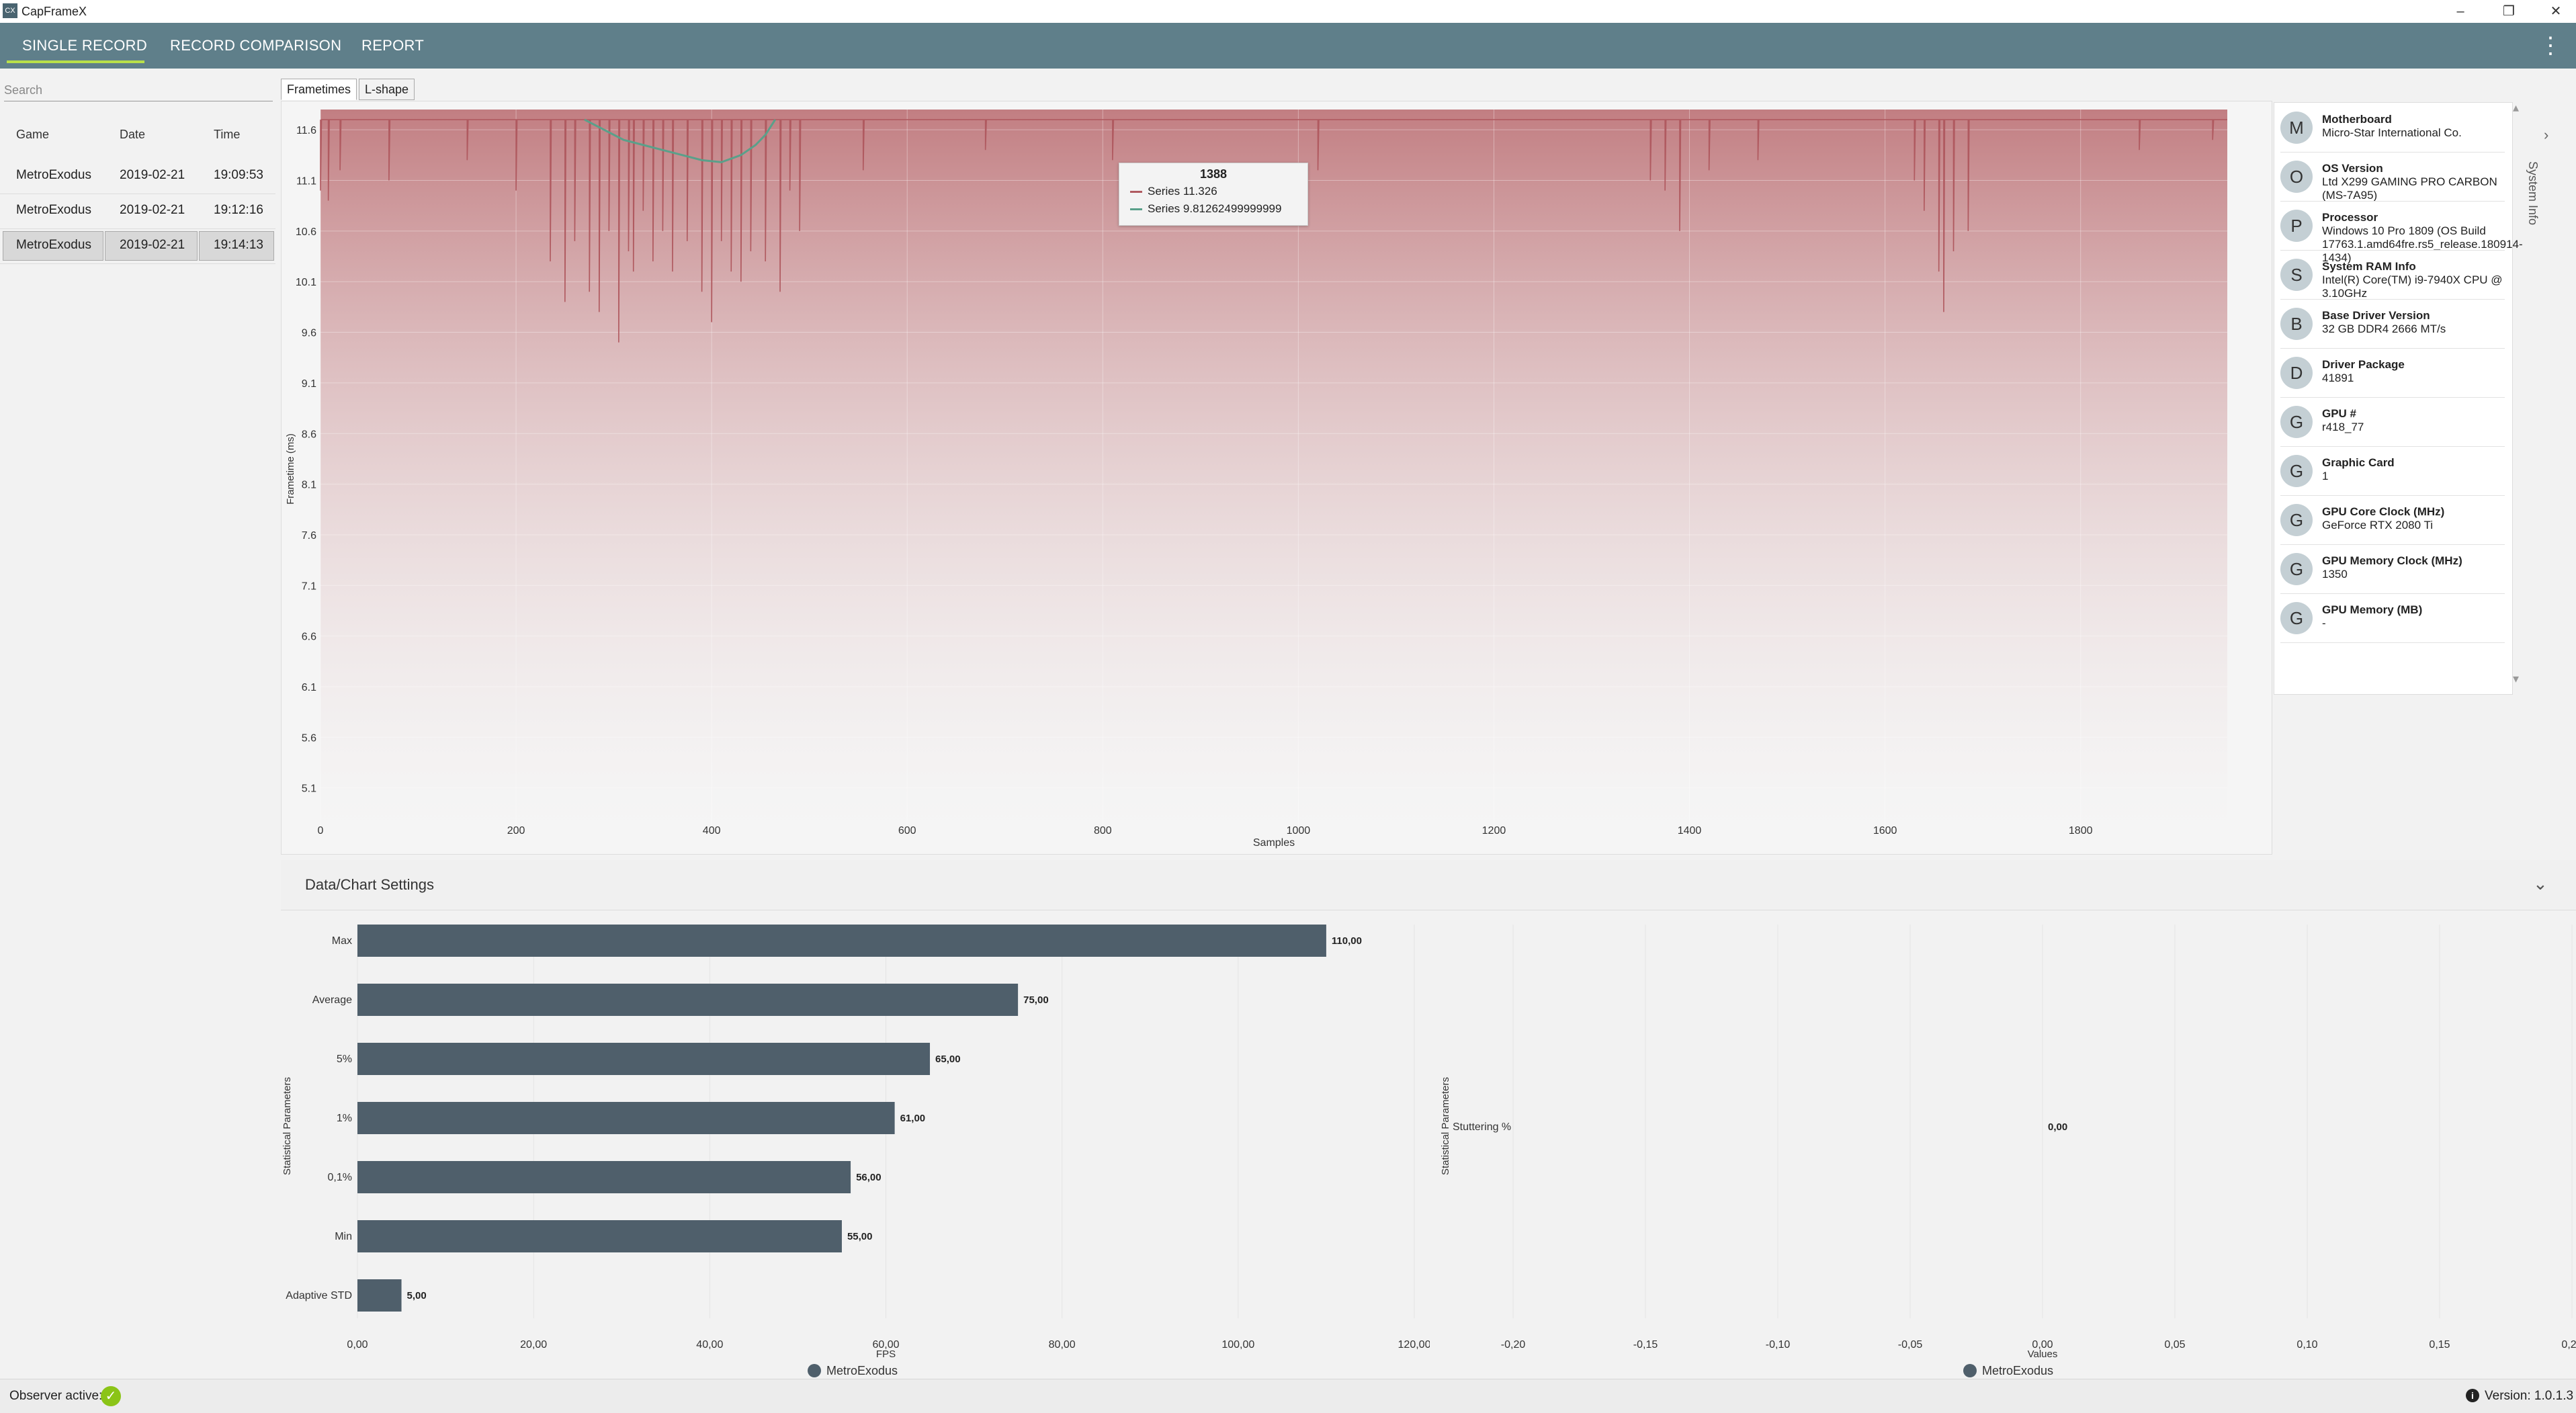 The height and width of the screenshot is (1413, 2576). I want to click on settings-title: Data/Chart Settings, so click(369, 884).